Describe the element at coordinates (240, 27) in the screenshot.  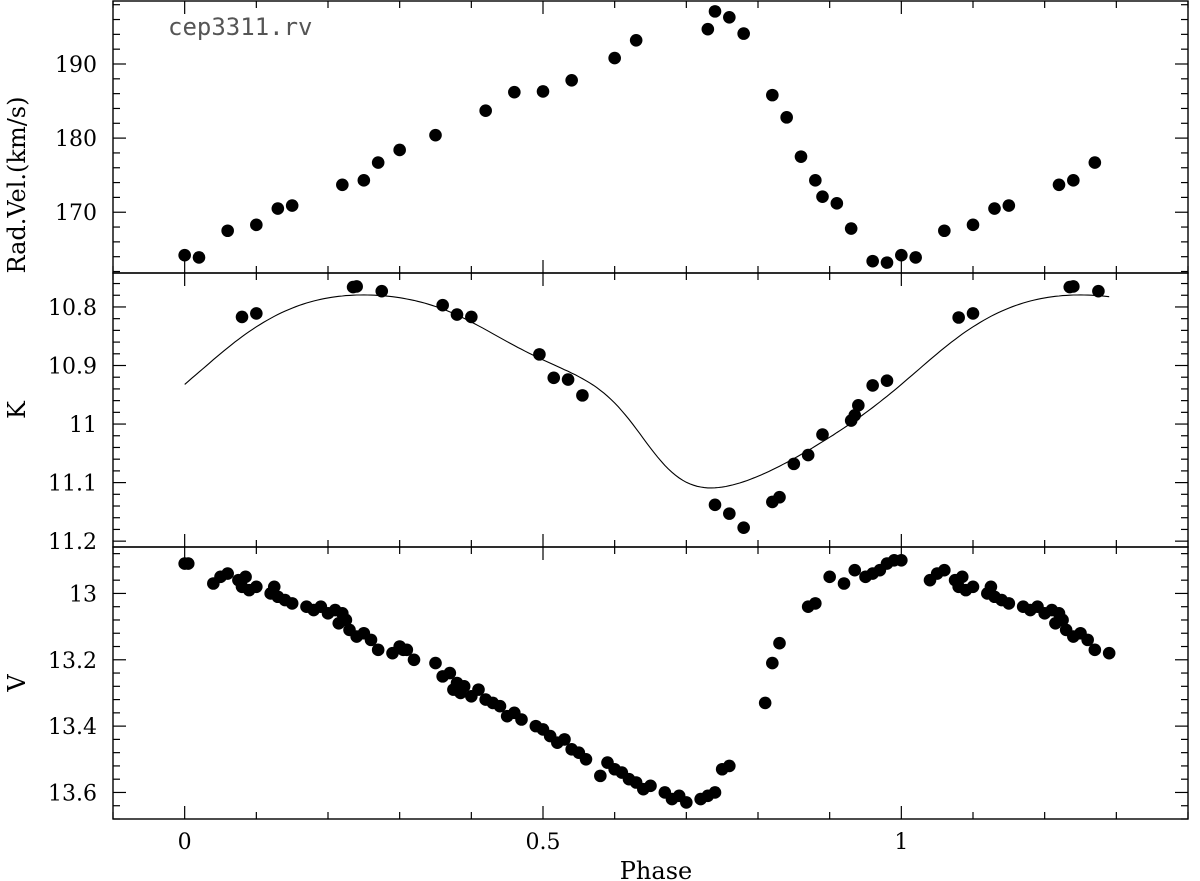
I see `chart-title: cep3311.rv` at that location.